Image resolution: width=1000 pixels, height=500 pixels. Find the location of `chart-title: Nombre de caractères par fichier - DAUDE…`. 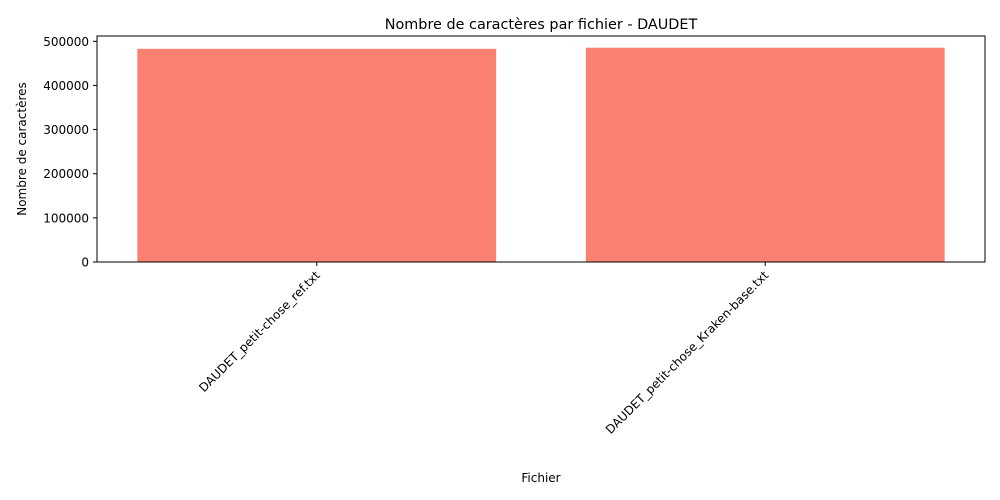

chart-title: Nombre de caractères par fichier - DAUDE… is located at coordinates (541, 25).